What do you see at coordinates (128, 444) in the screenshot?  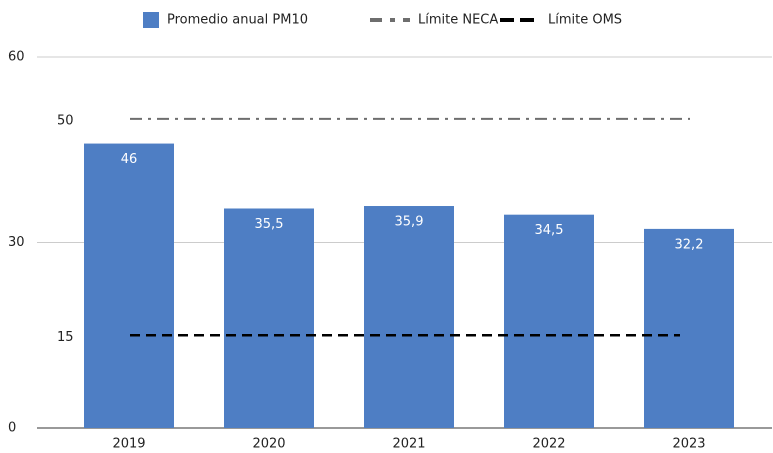 I see `x-tick-label: 2019` at bounding box center [128, 444].